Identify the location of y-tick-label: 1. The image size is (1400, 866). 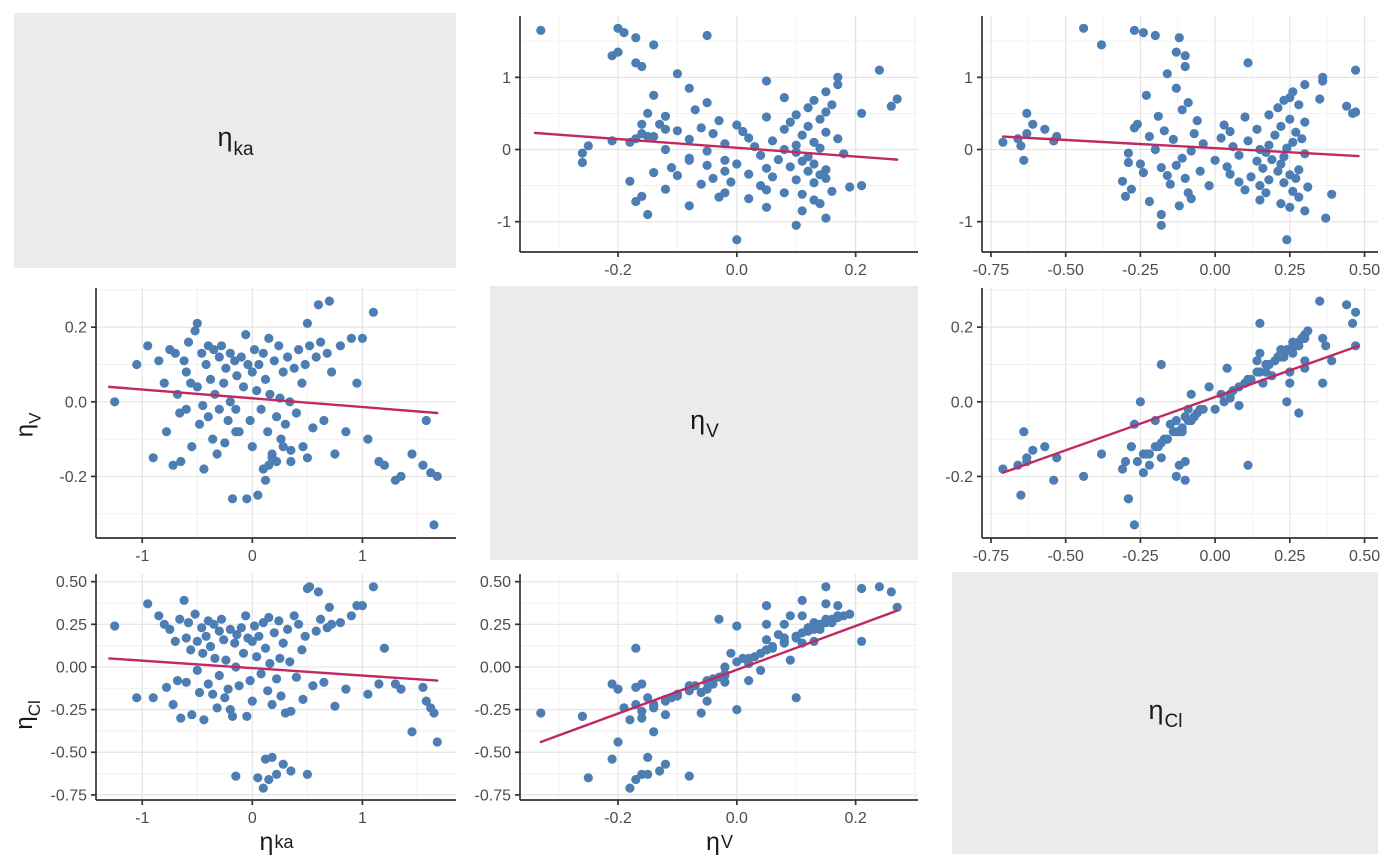
(506, 78).